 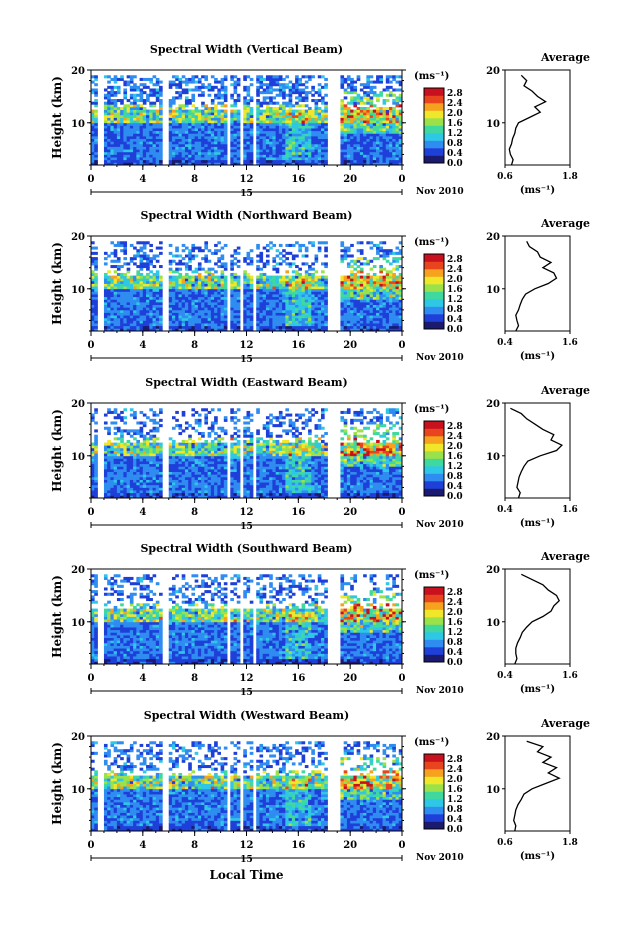 I want to click on colorbar-tick-label: 0.0, so click(x=455, y=330).